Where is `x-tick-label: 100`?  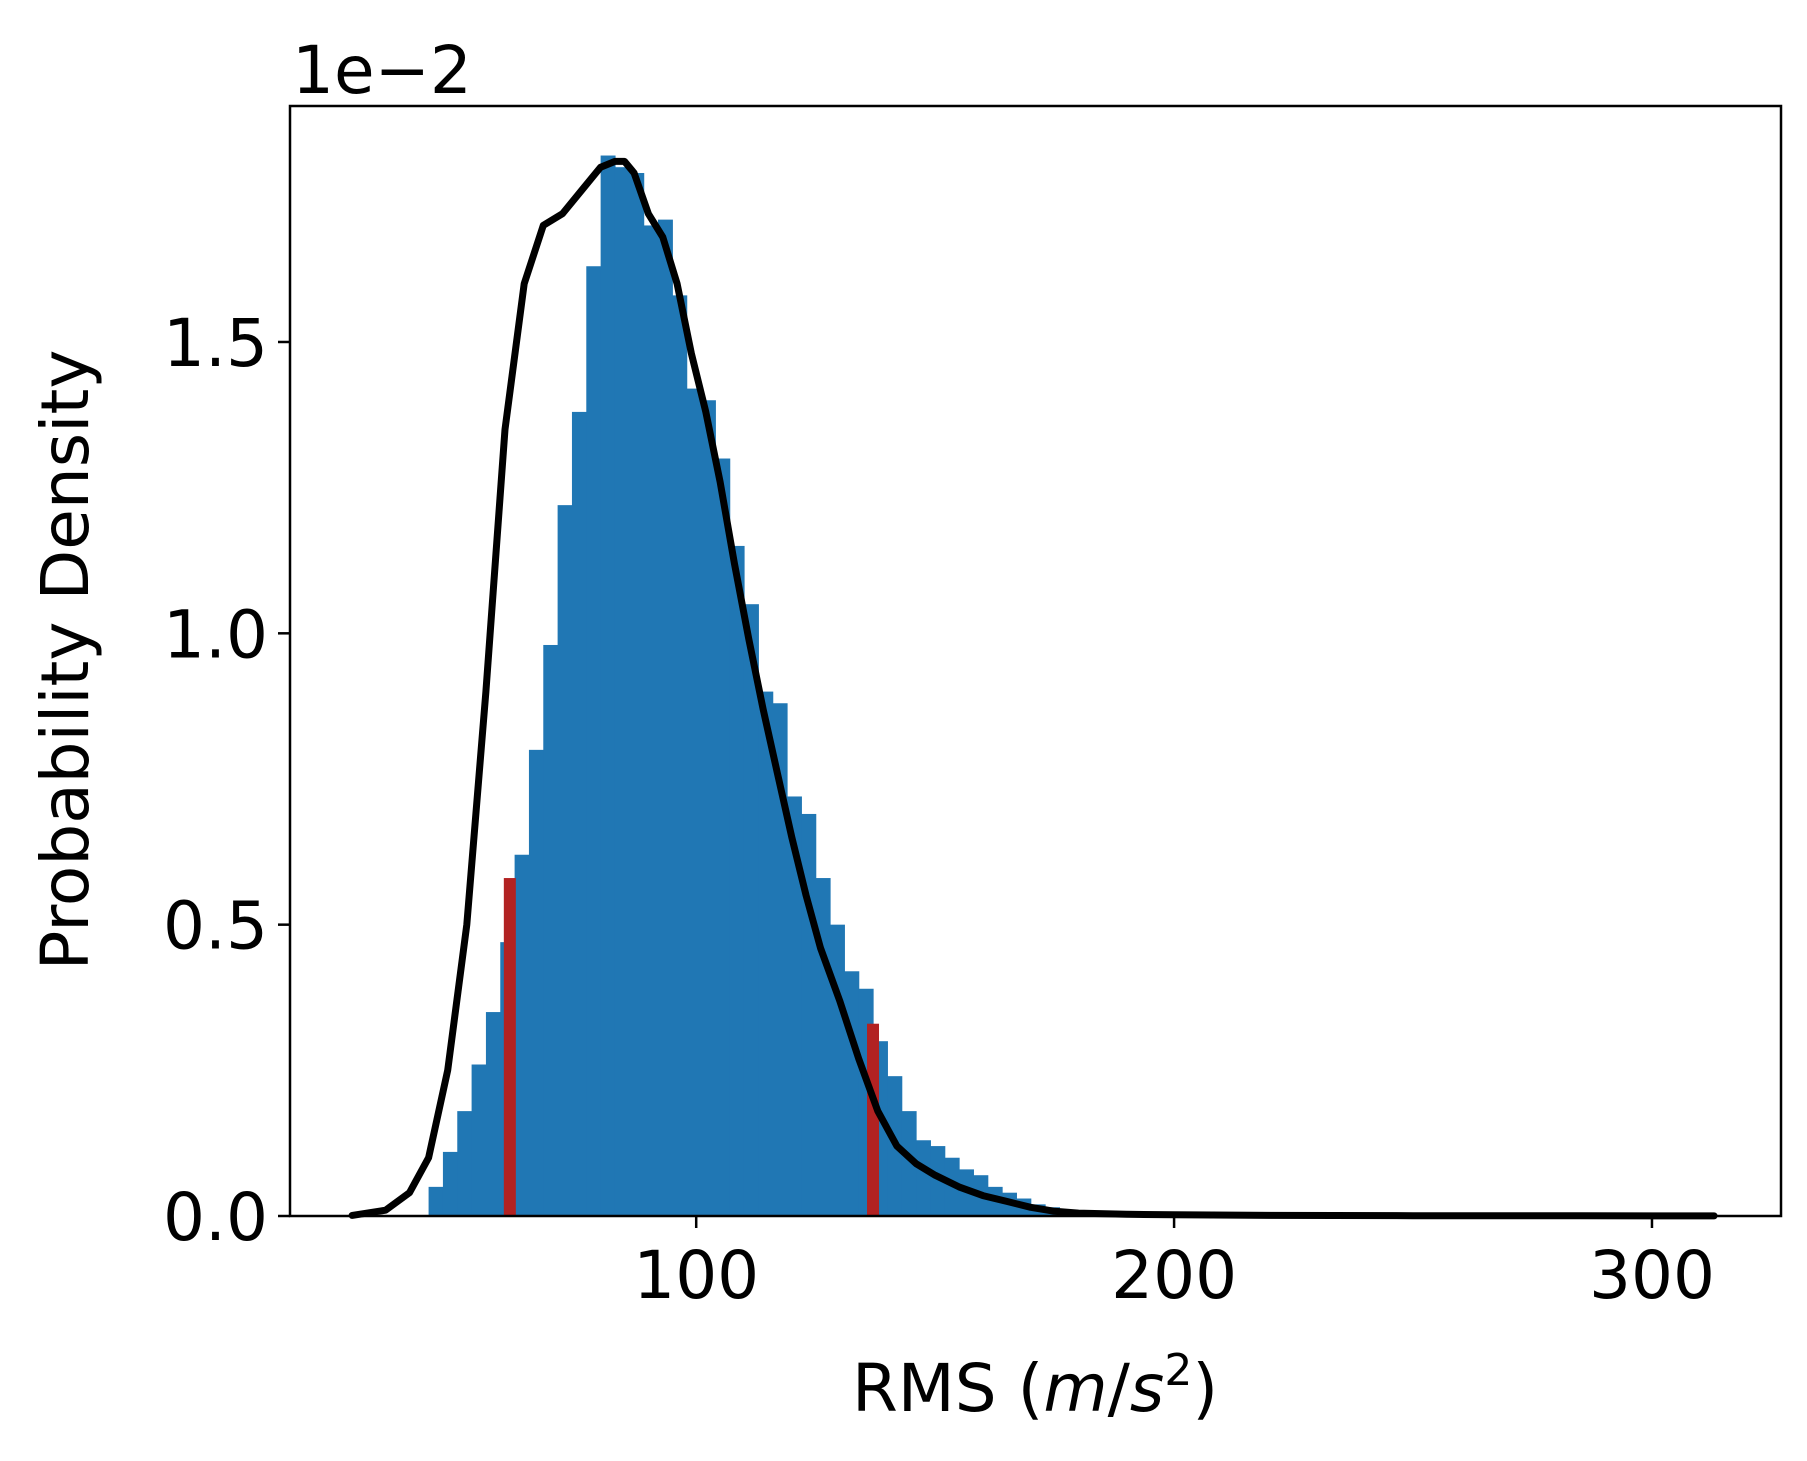
x-tick-label: 100 is located at coordinates (696, 1275).